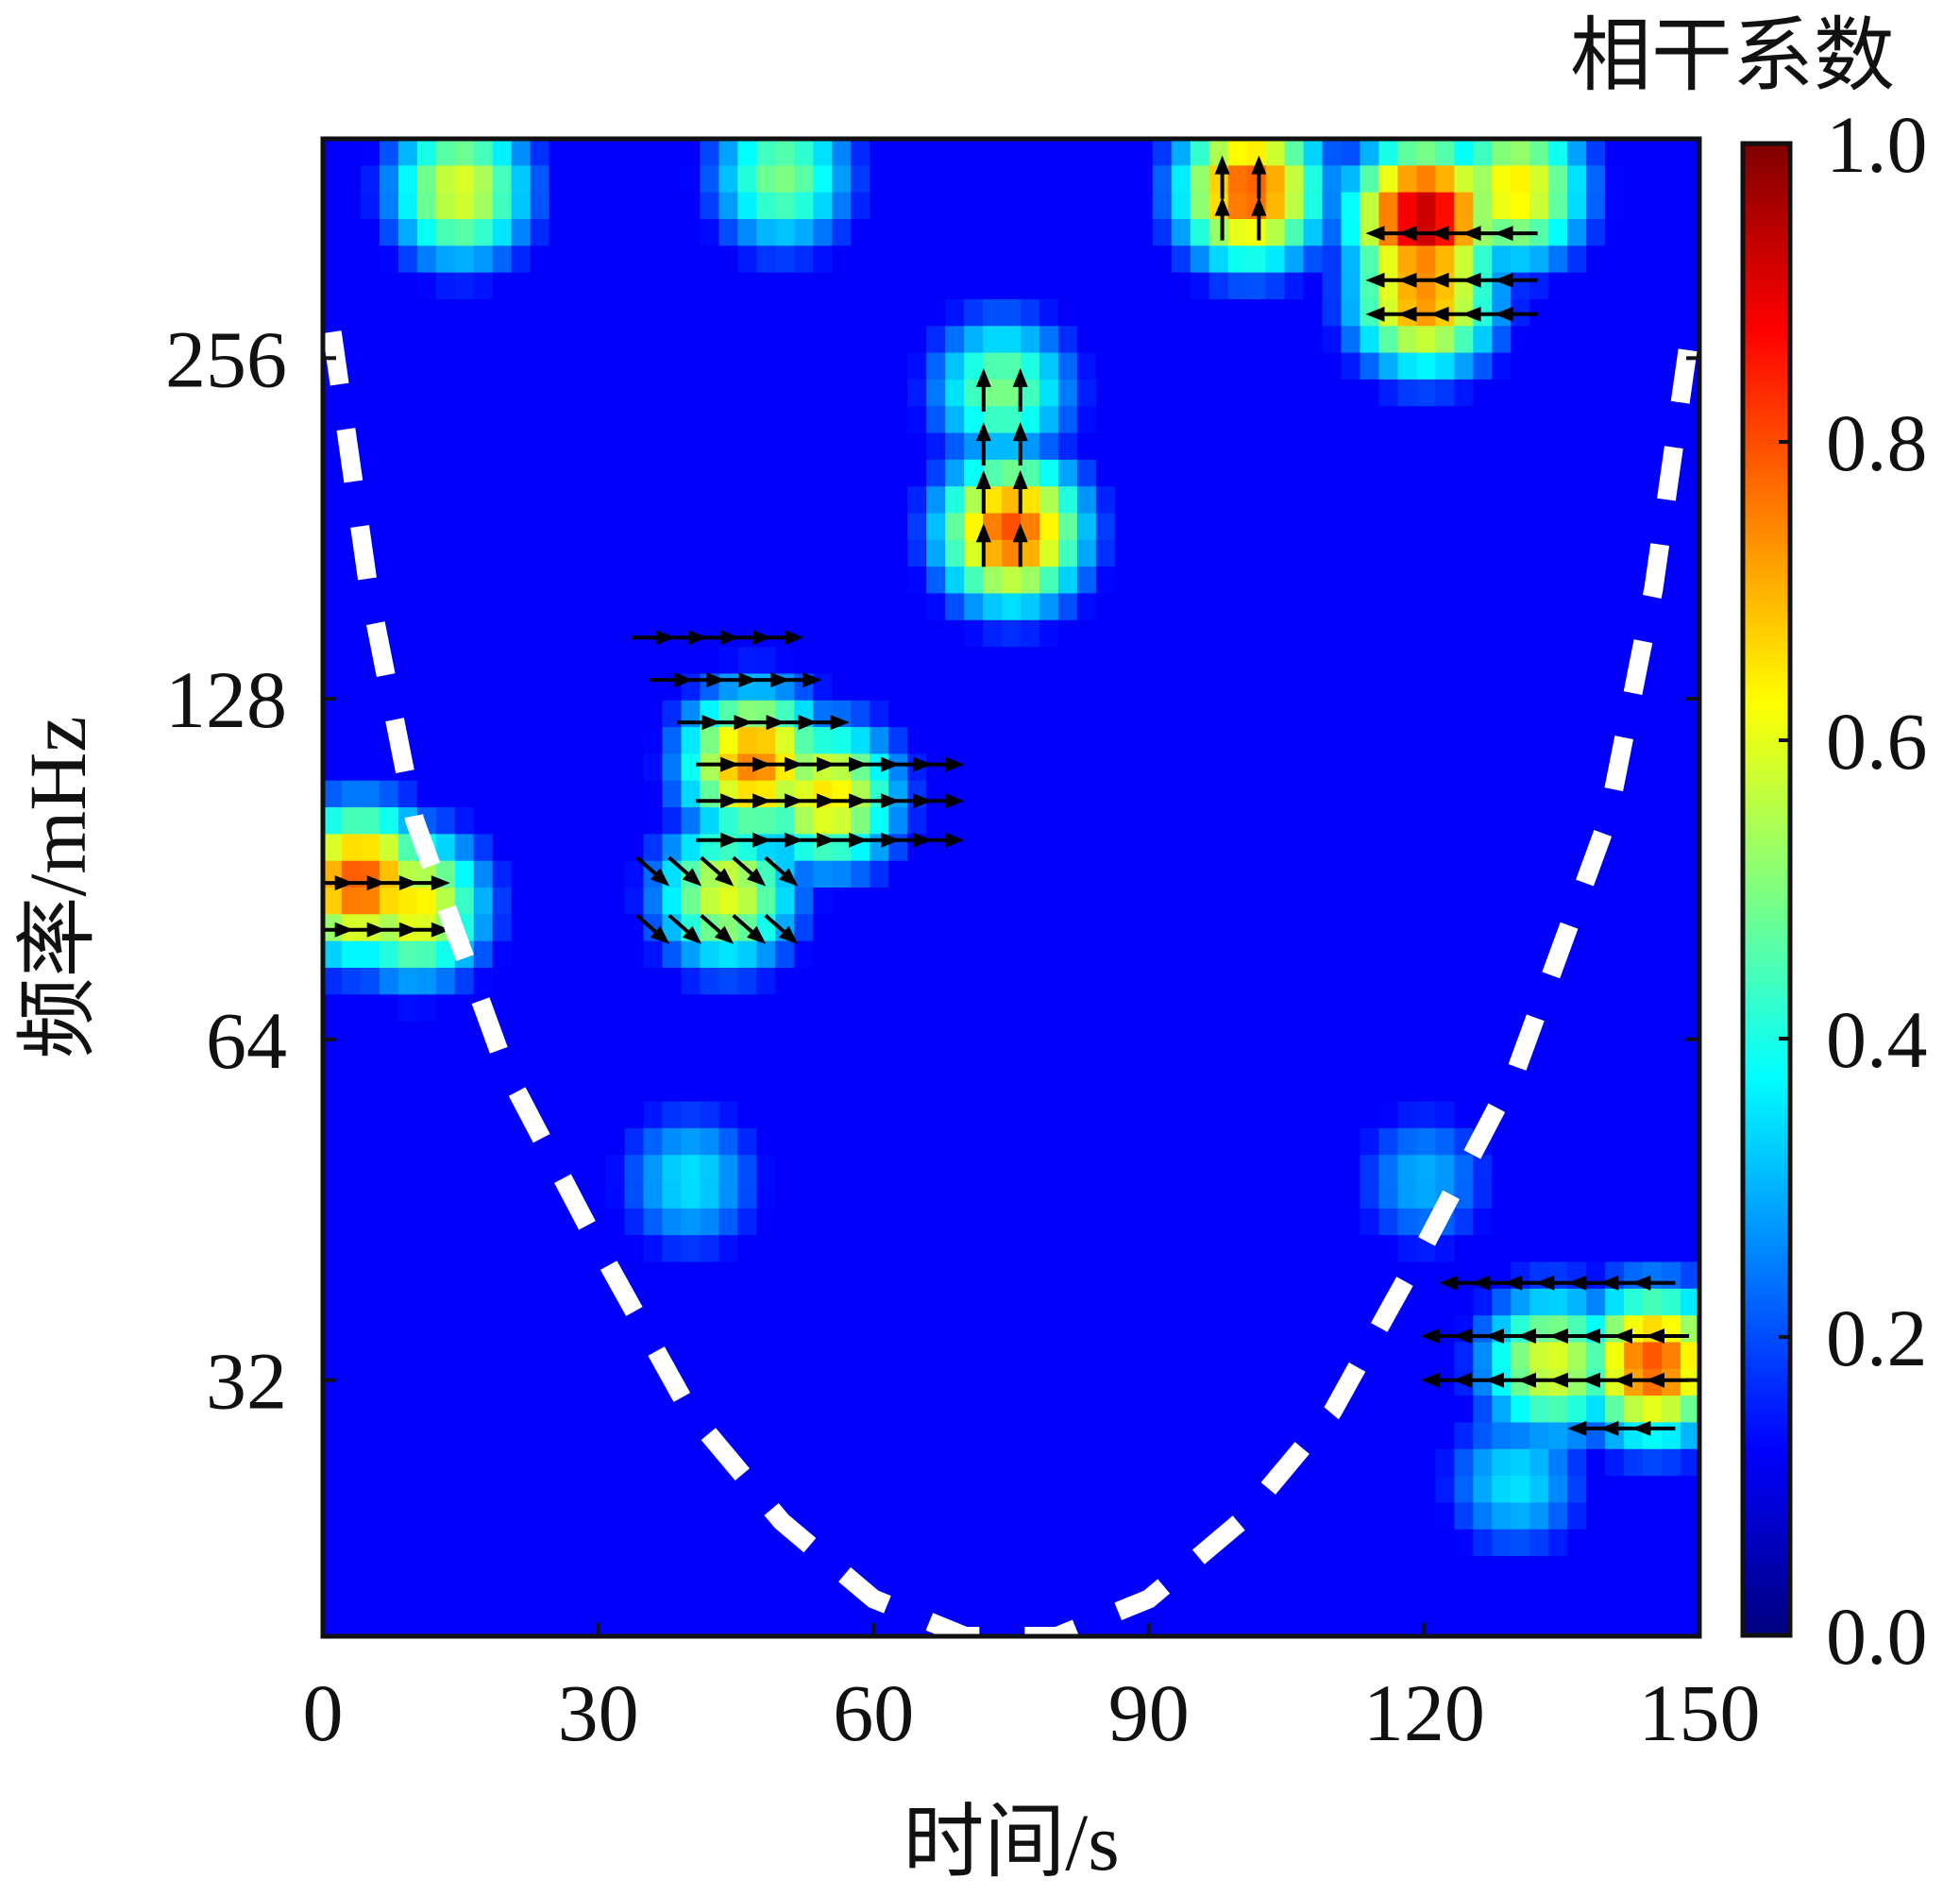  I want to click on phase-arrow, so click(782, 871).